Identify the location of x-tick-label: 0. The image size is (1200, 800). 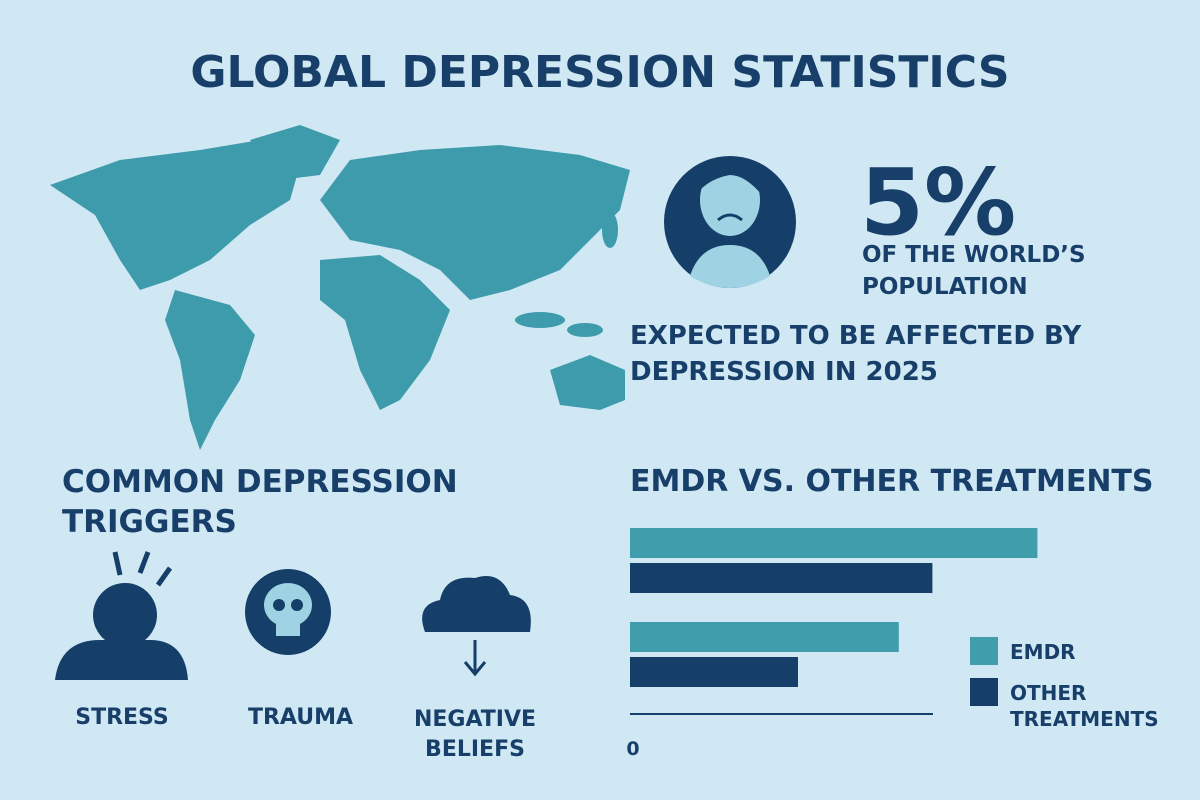
(632, 749).